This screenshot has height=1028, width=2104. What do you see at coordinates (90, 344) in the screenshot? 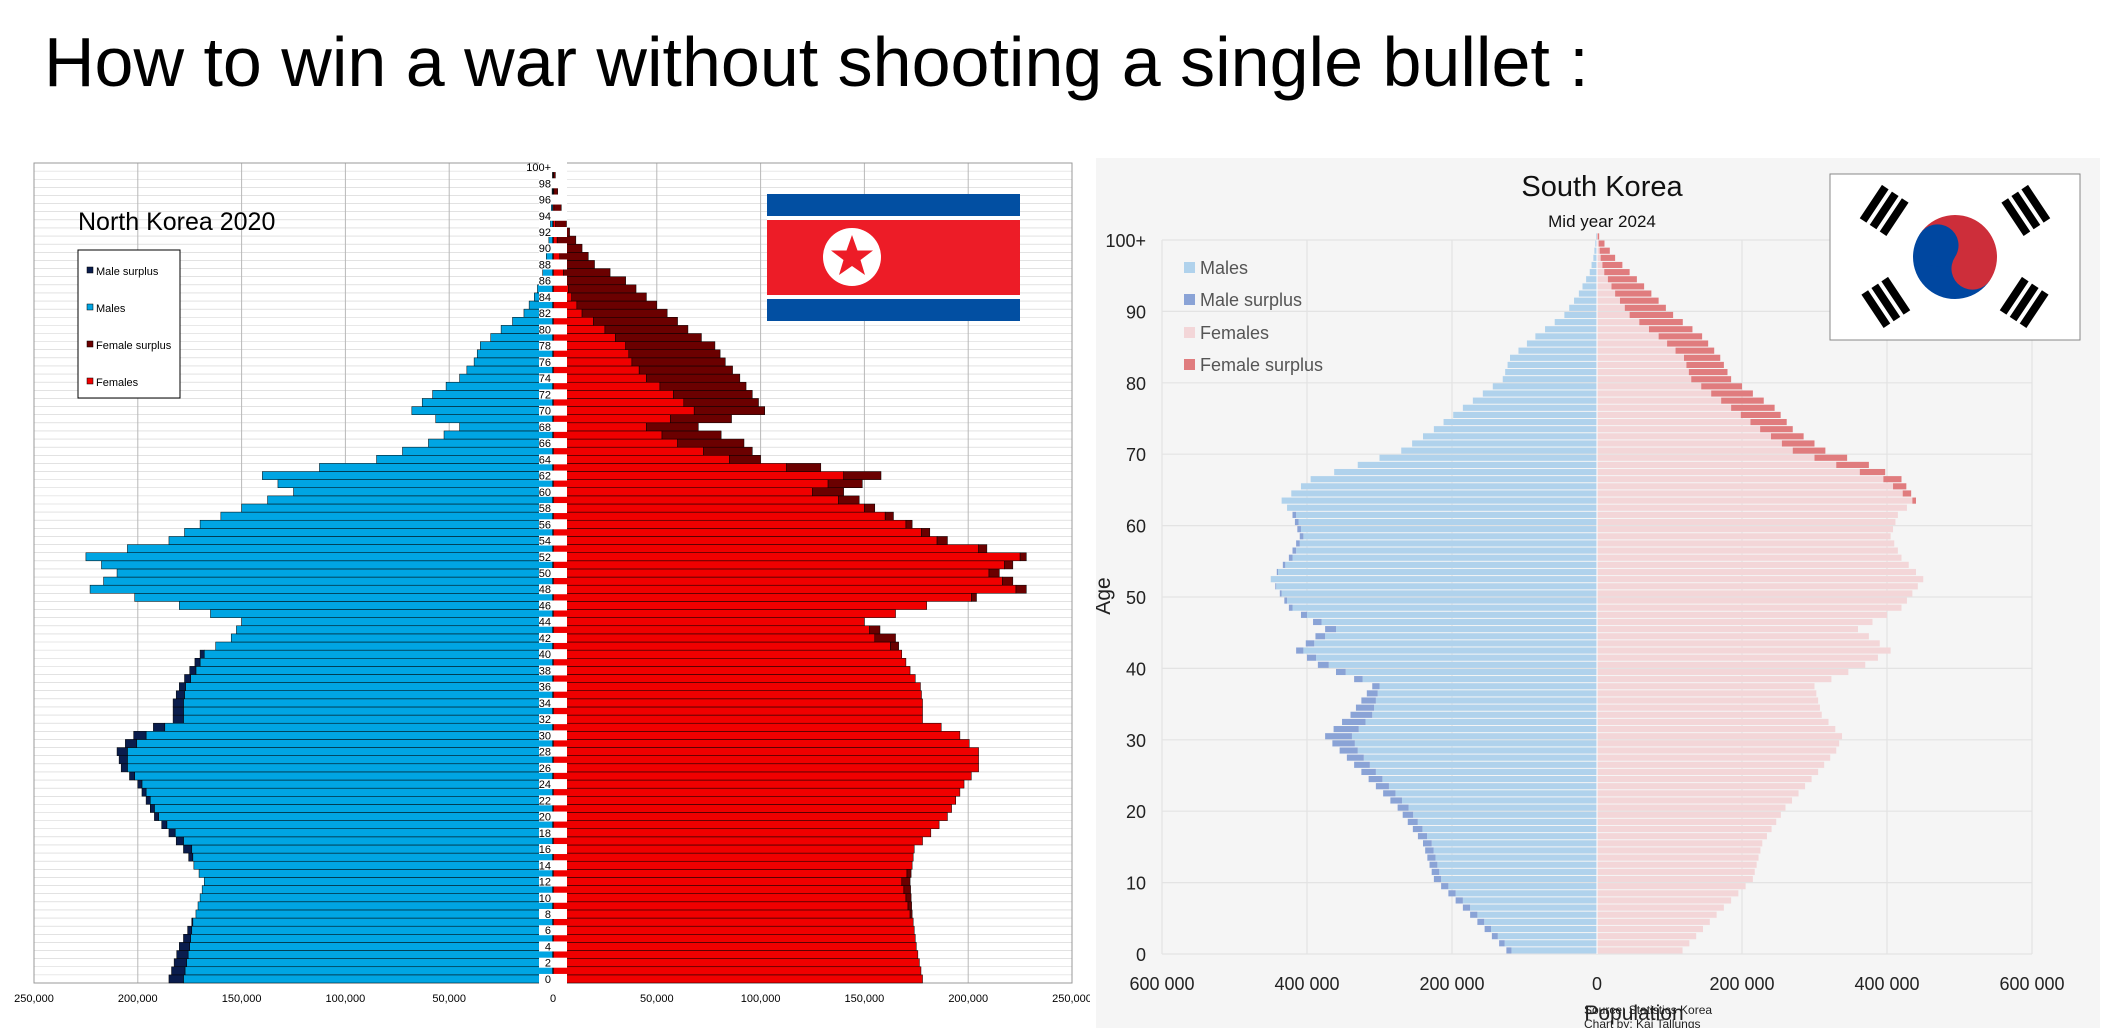
I see `nk-legend-swatch-female-surplus` at bounding box center [90, 344].